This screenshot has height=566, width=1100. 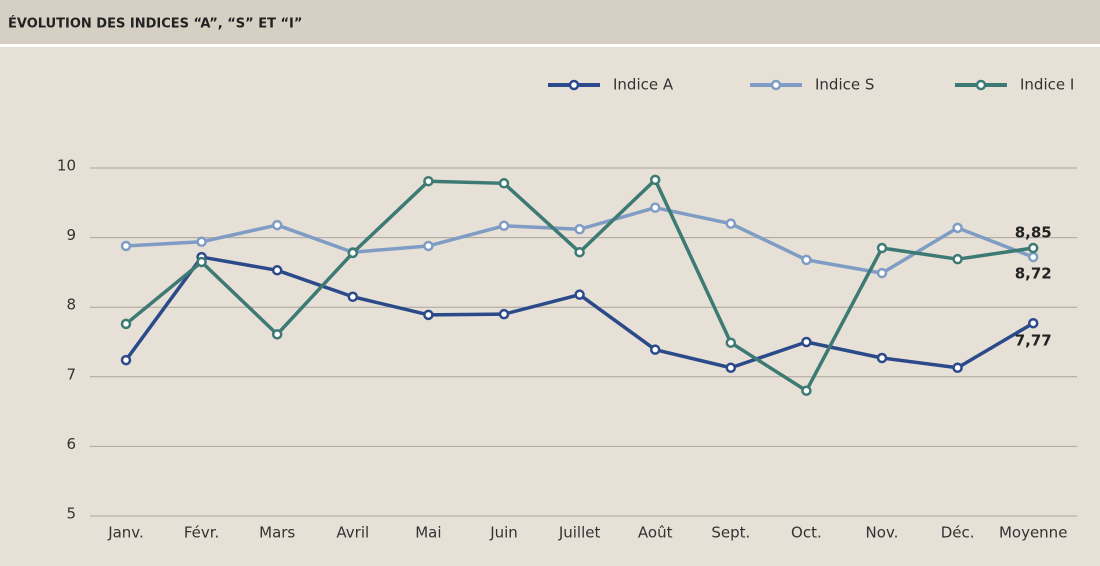 What do you see at coordinates (155, 24) in the screenshot?
I see `chart-title: ÉVOLUTION DES INDICES “A”, “S” ET “I”` at bounding box center [155, 24].